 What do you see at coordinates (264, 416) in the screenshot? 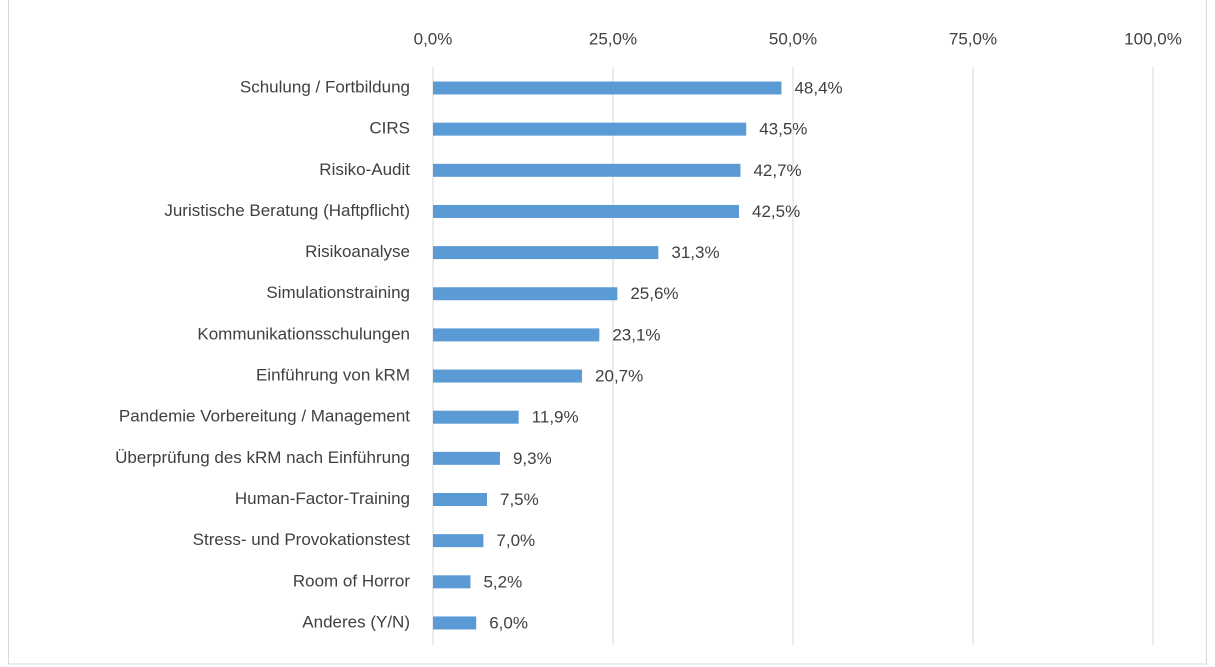
I see `y-tick-label: Pandemie Vorbereitung / Management` at bounding box center [264, 416].